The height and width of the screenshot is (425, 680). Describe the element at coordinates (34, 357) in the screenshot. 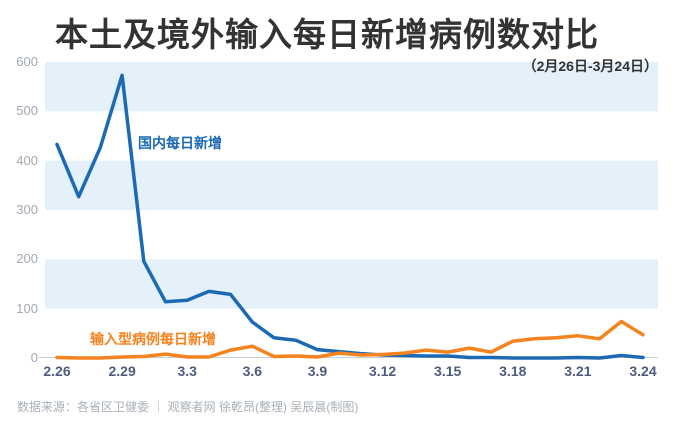

I see `y-tick-label: 0` at that location.